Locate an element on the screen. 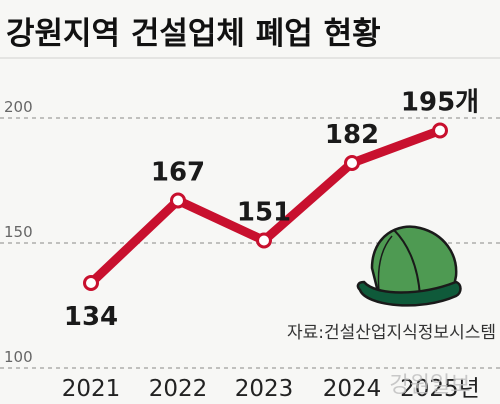 The height and width of the screenshot is (404, 500). x-axis: 2021 2022 2023 2024 2025년 is located at coordinates (271, 389).